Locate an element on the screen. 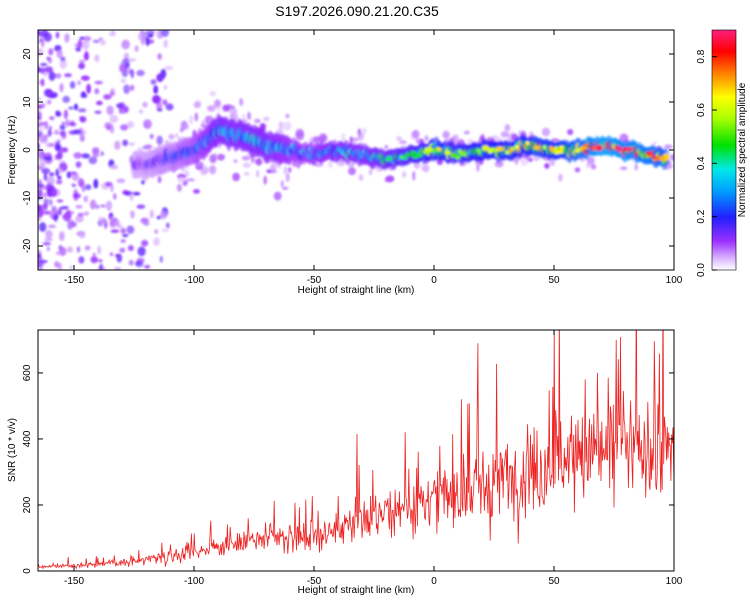  y-tick-label: 600 is located at coordinates (27, 372).